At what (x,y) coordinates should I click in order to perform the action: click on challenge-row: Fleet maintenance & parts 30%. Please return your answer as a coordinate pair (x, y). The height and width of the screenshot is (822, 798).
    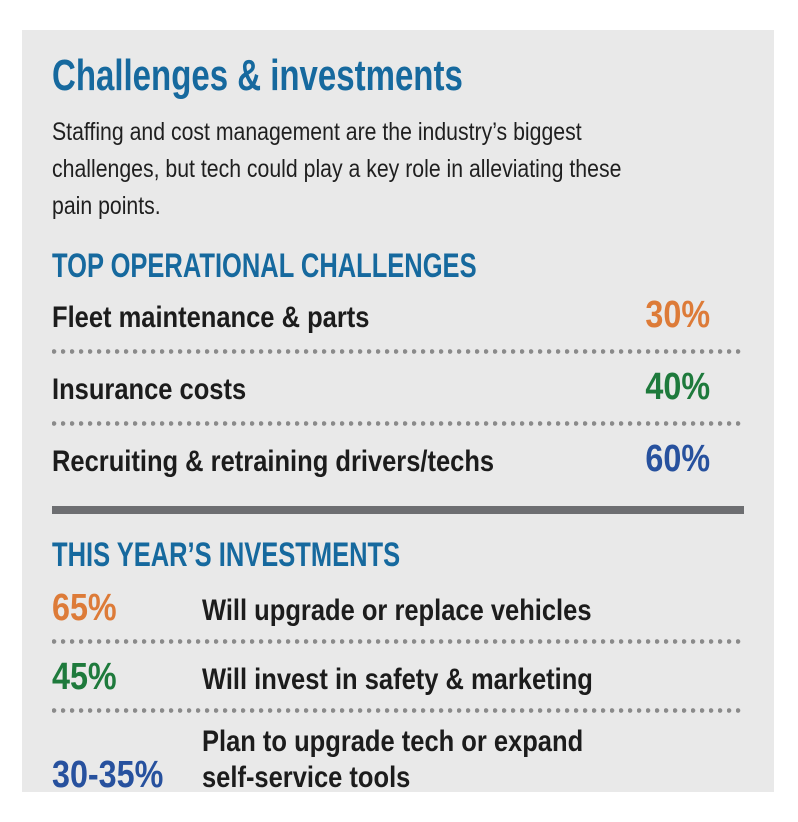
    Looking at the image, I should click on (398, 315).